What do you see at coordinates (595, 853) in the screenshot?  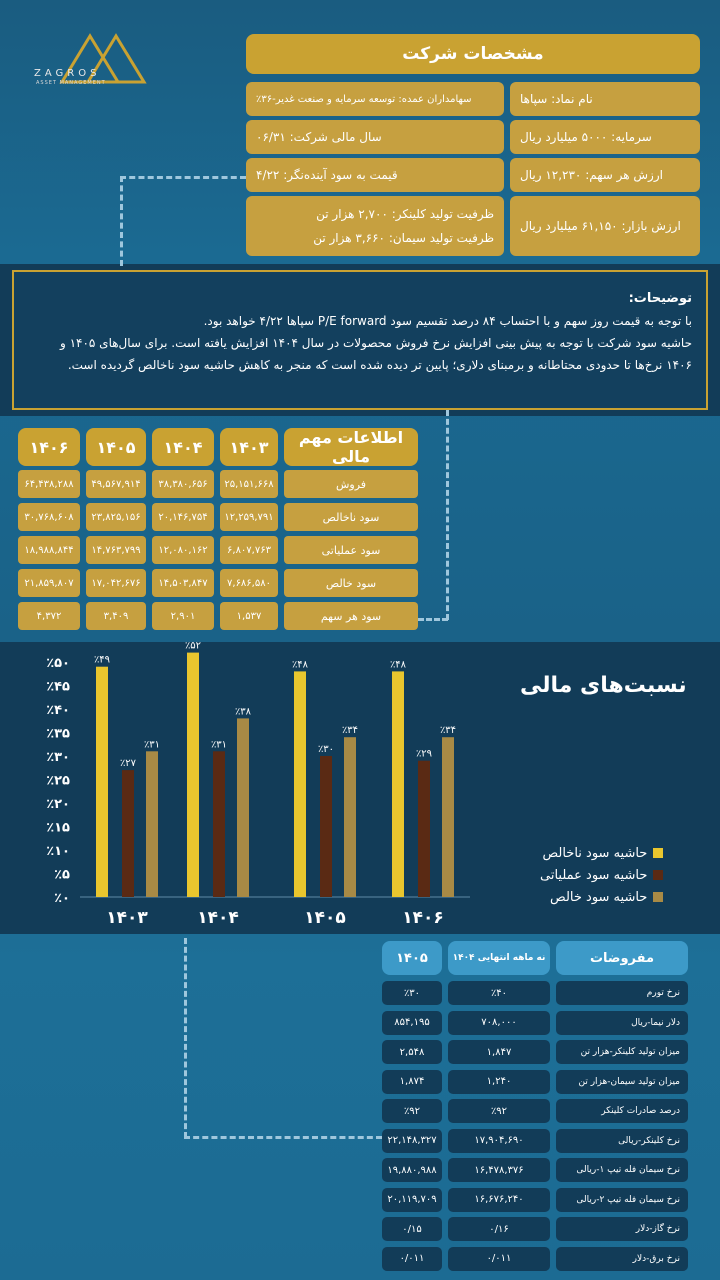 I see `legend-label: حاشیه سود ناخالص` at bounding box center [595, 853].